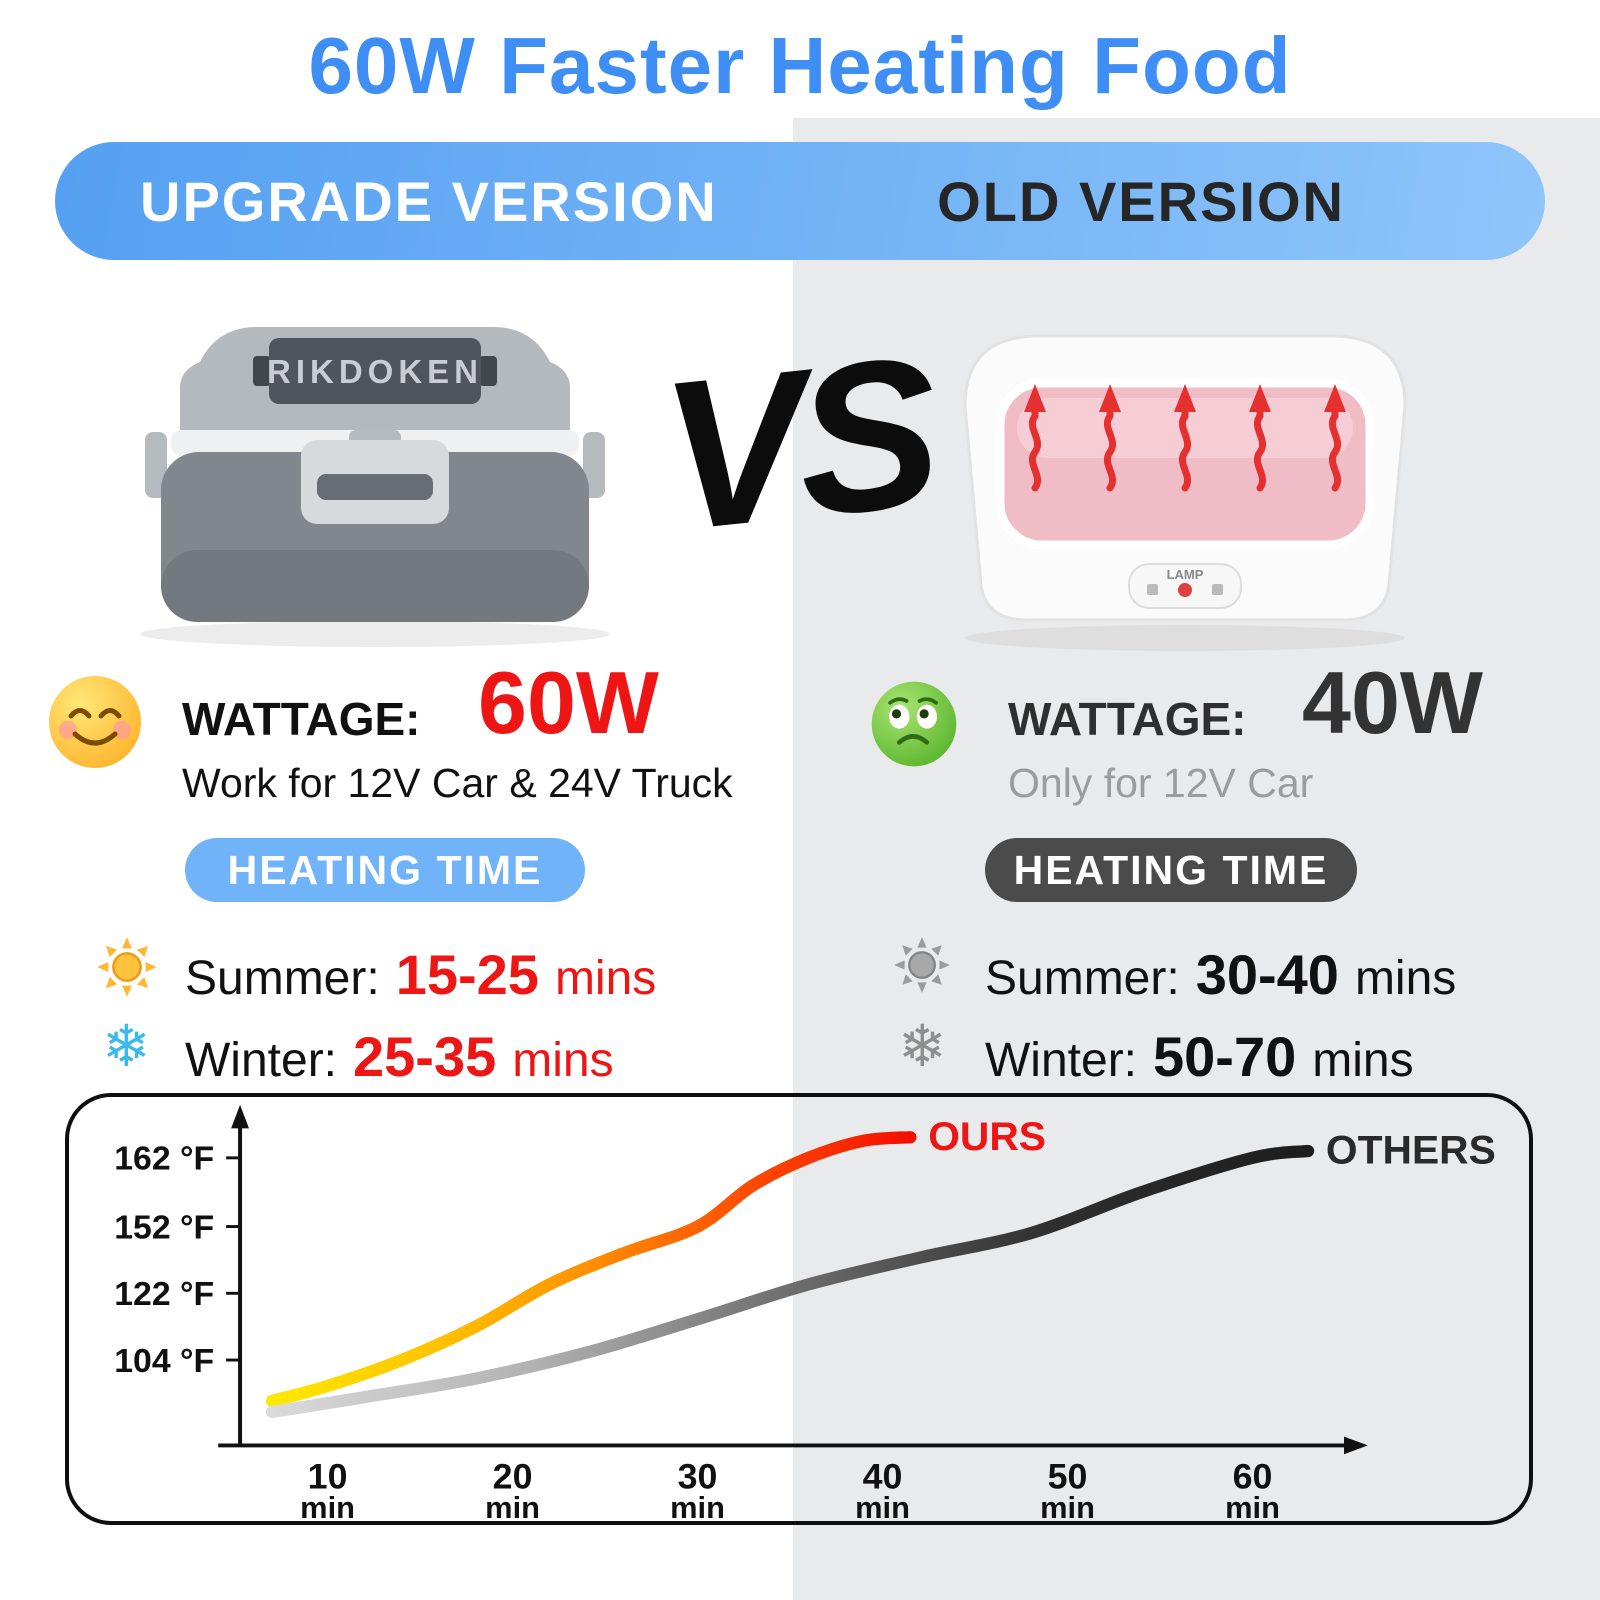 This screenshot has width=1600, height=1600. Describe the element at coordinates (914, 724) in the screenshot. I see `sad-emoji-icon` at that location.